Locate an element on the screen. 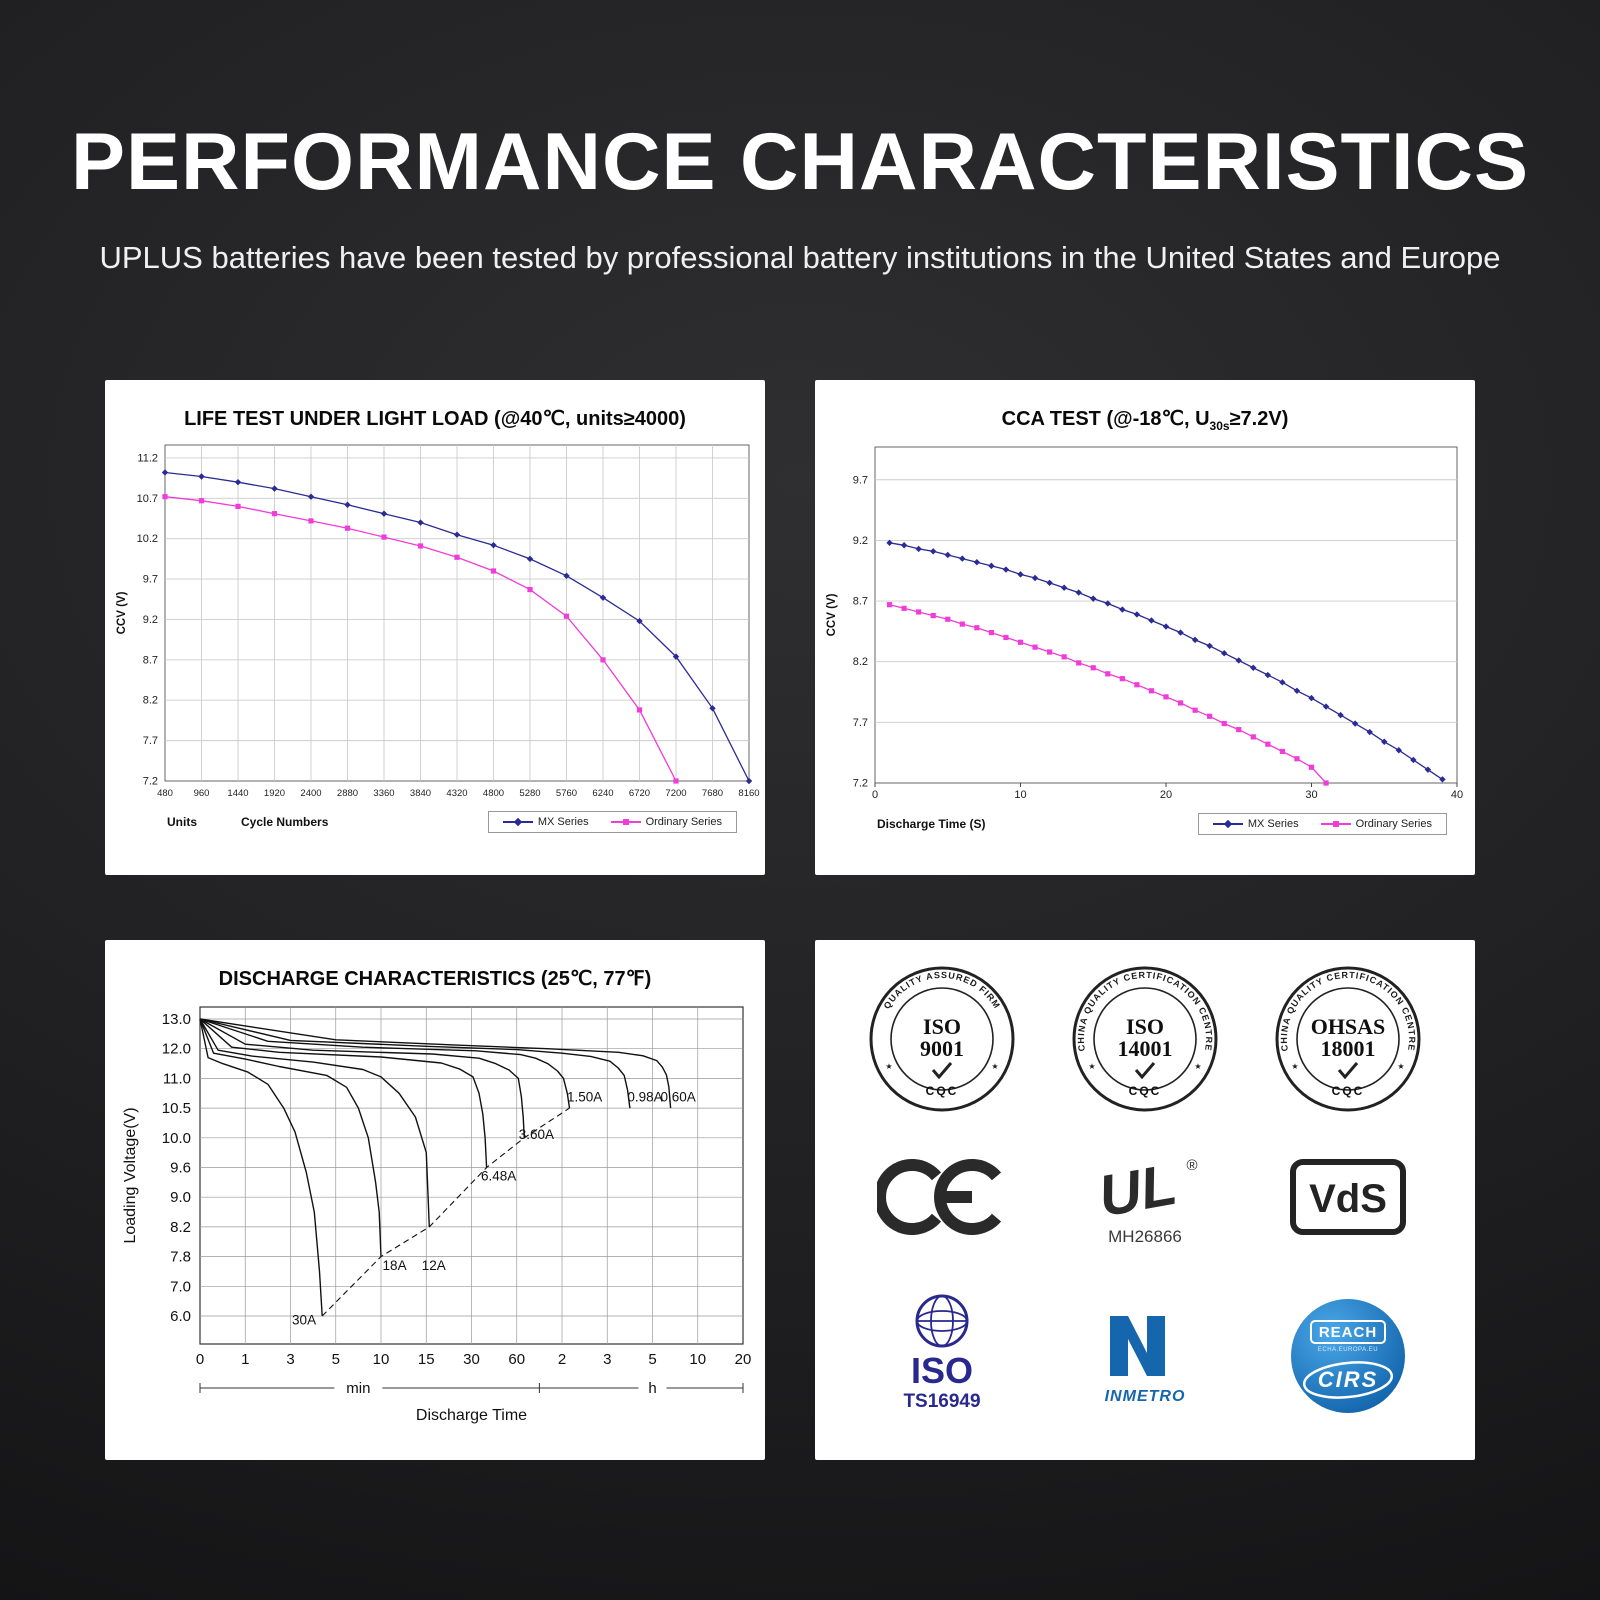 This screenshot has width=1600, height=1600. svg-text: 7.8 is located at coordinates (180, 1257).